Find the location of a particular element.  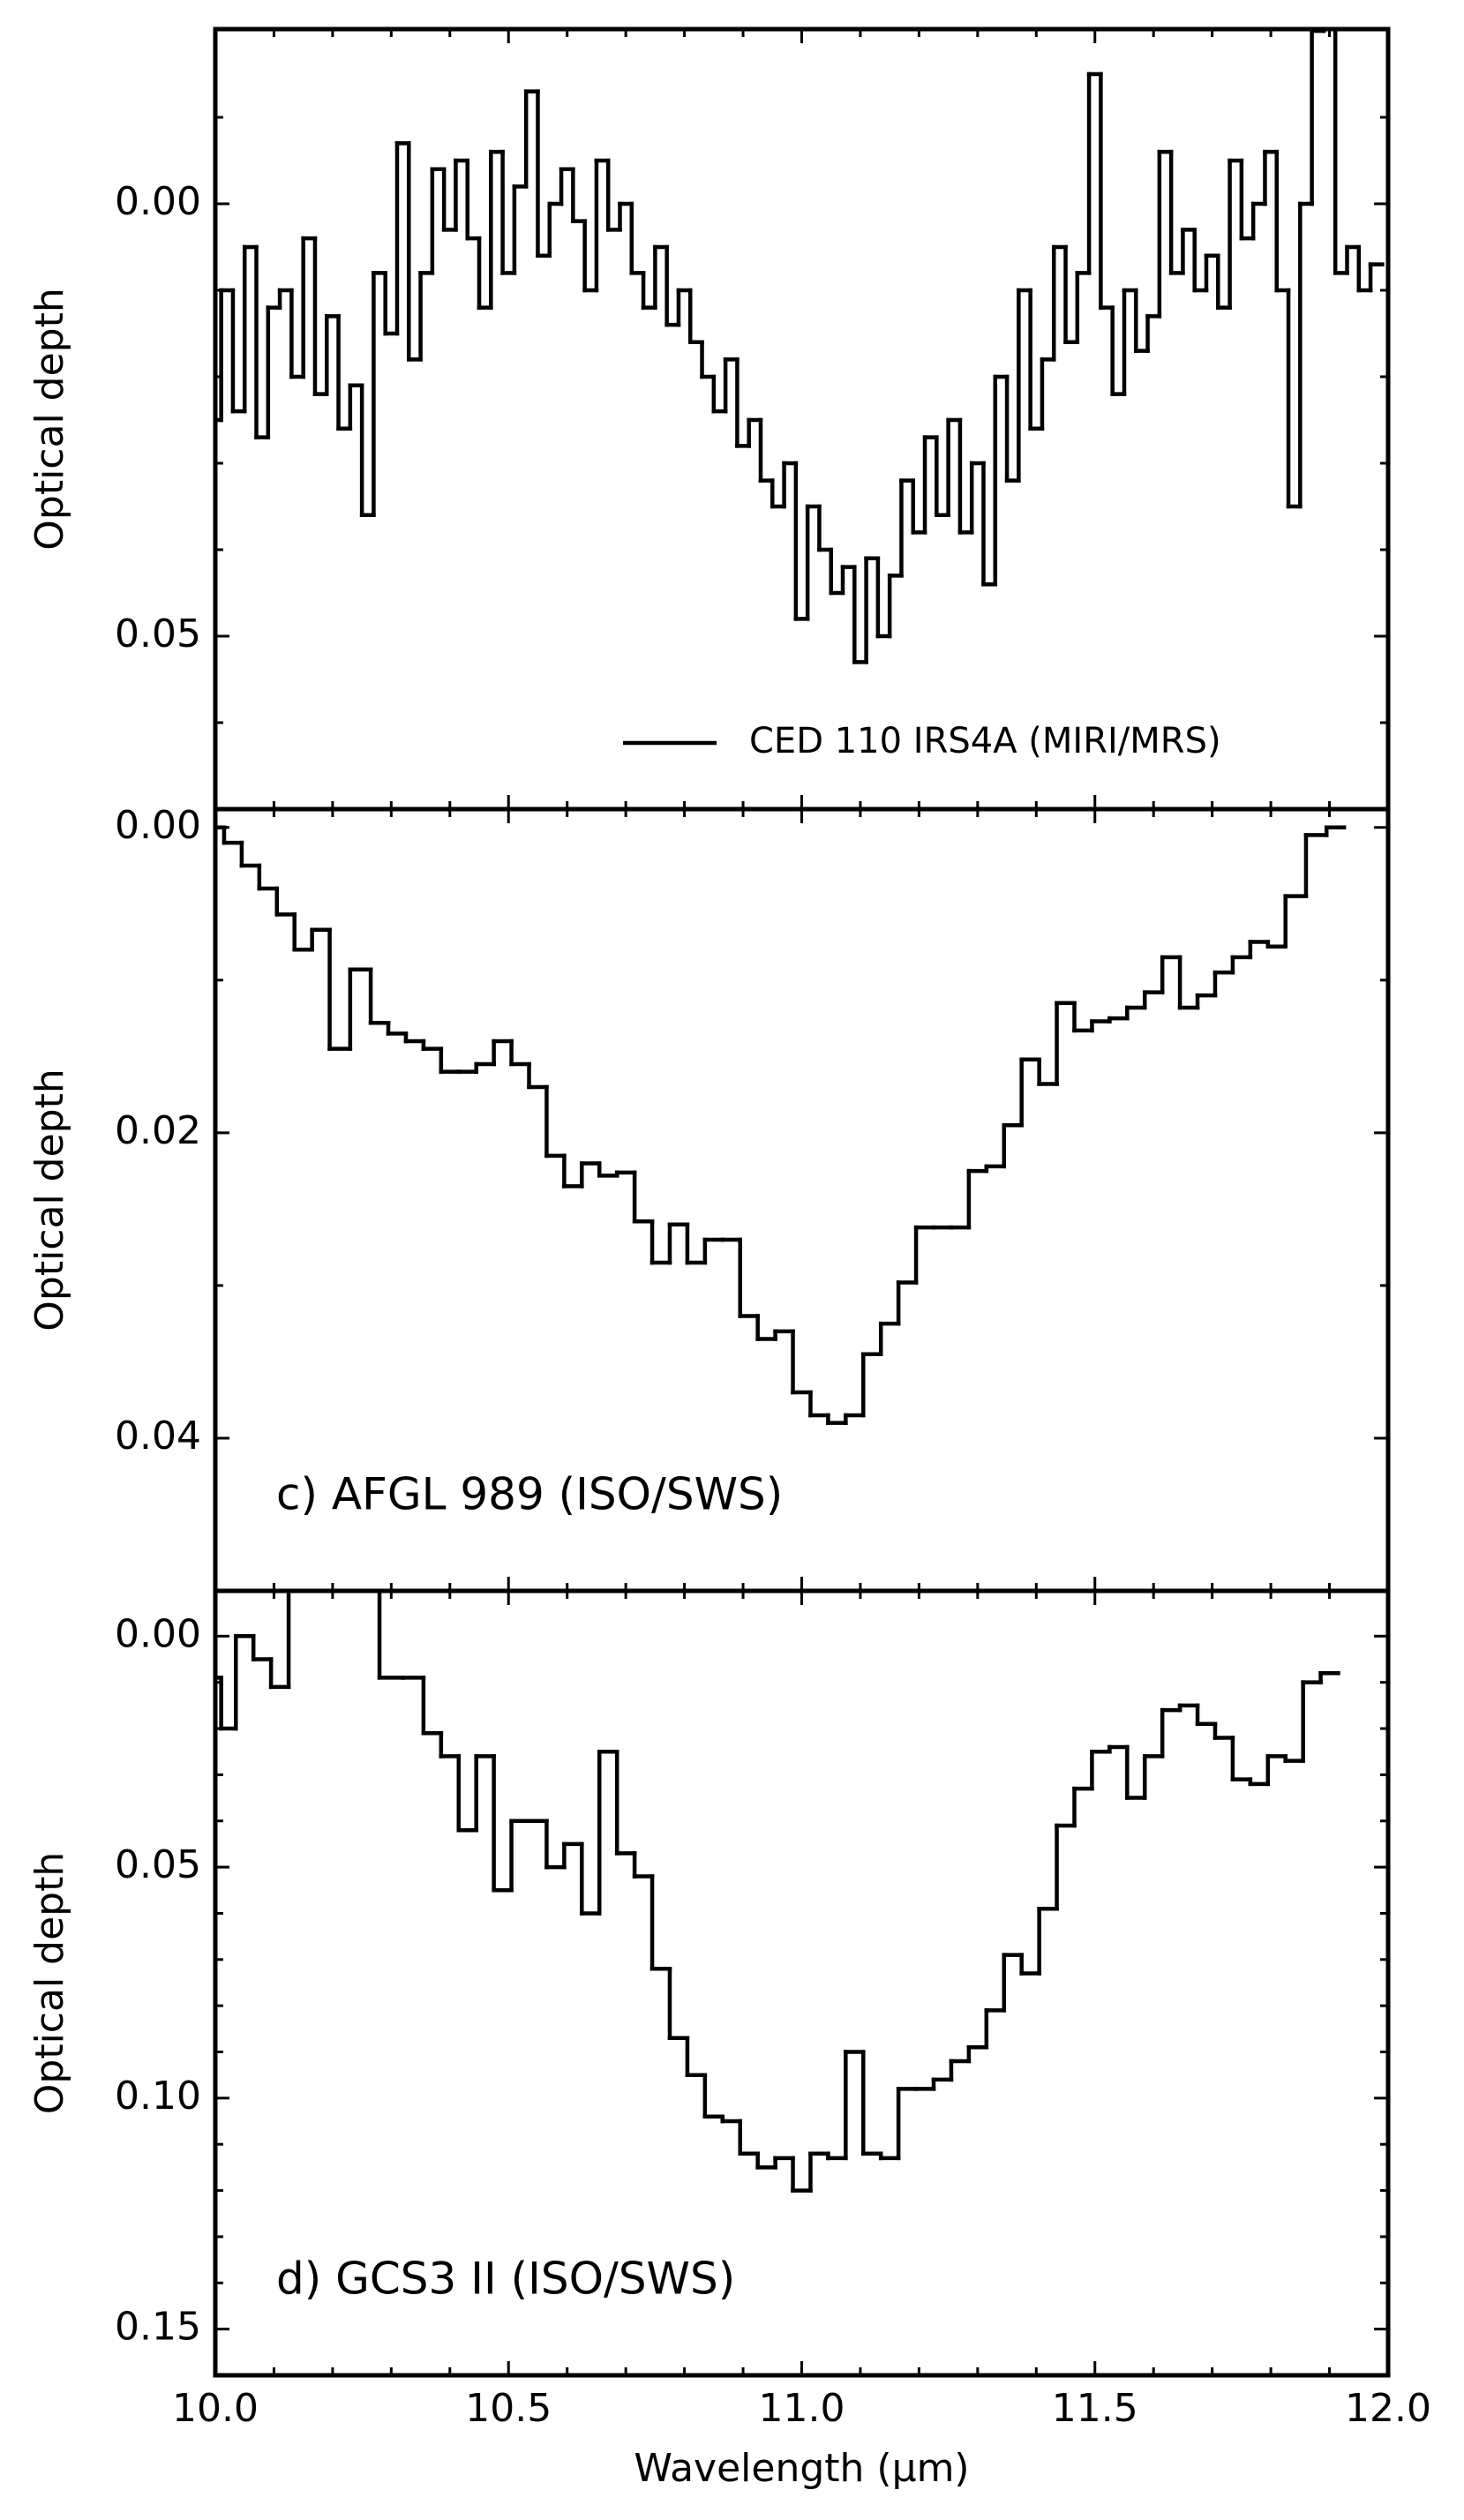

x-tick-label: 10.0 is located at coordinates (215, 2408).